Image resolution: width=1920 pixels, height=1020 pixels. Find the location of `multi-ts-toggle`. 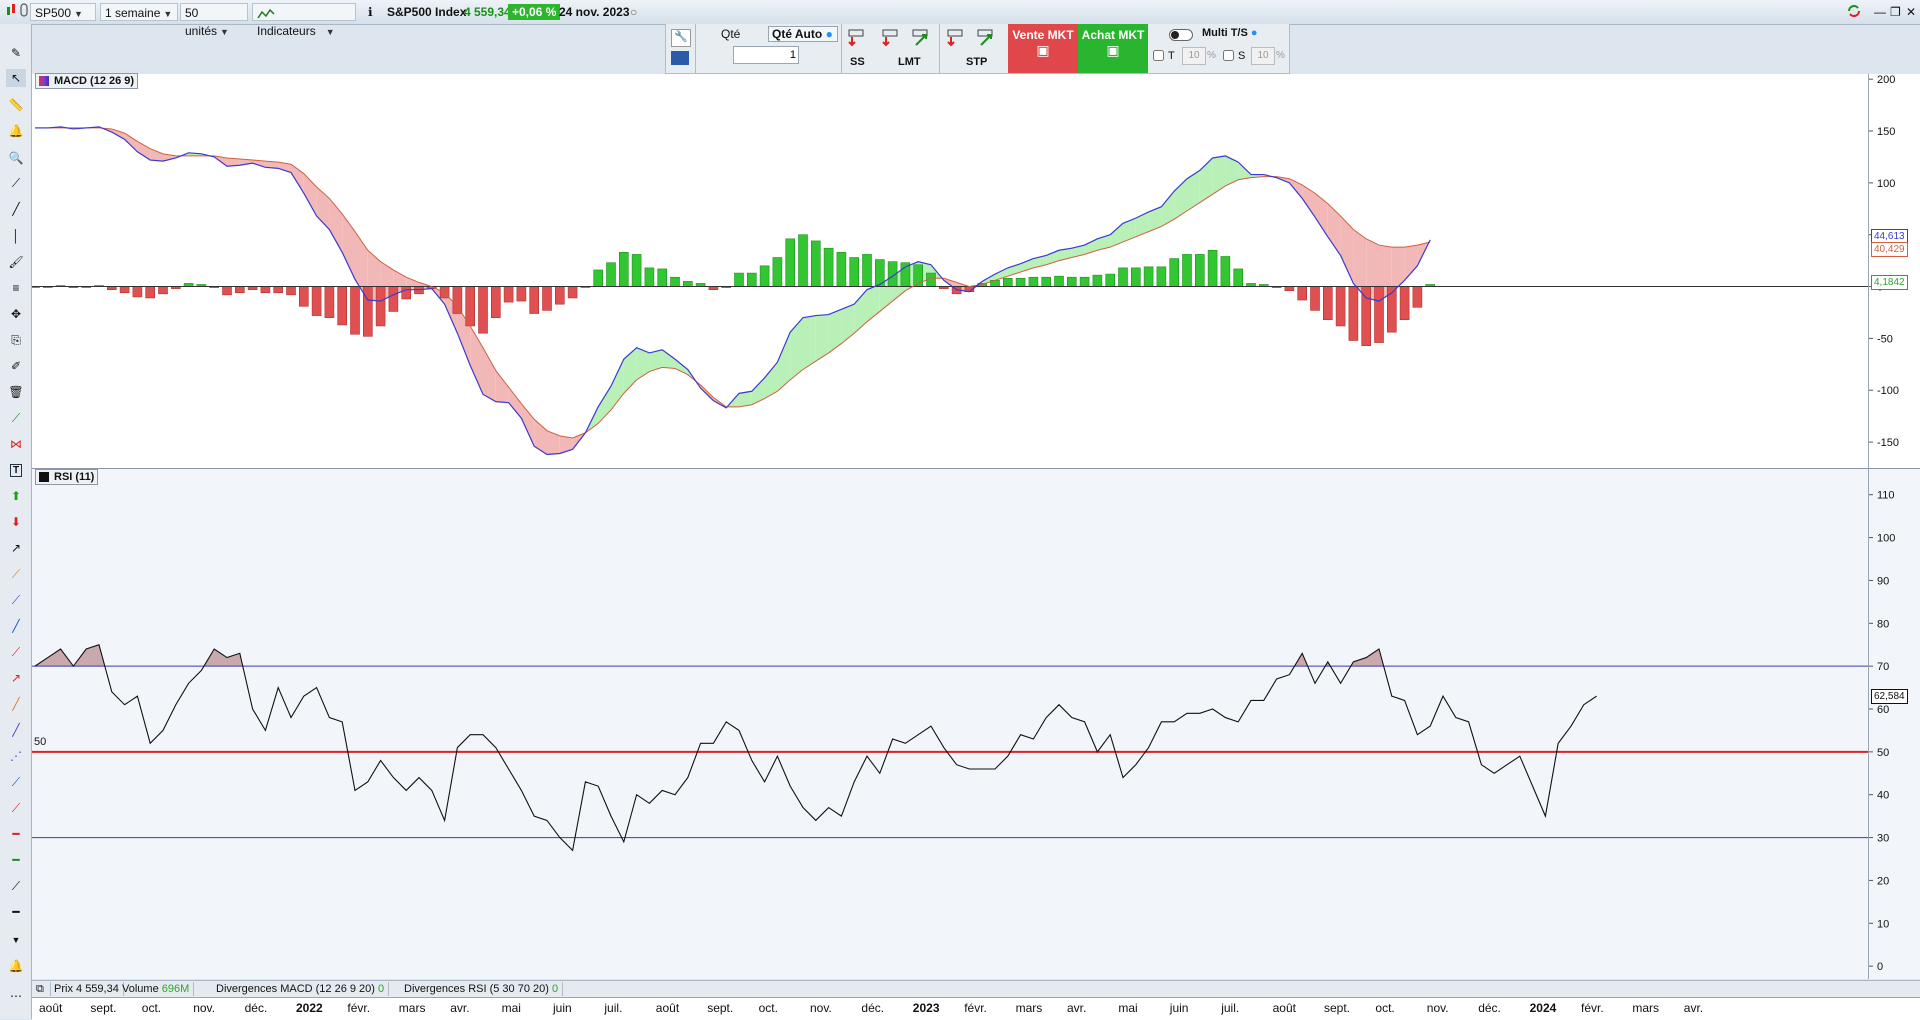

multi-ts-toggle is located at coordinates (1181, 35).